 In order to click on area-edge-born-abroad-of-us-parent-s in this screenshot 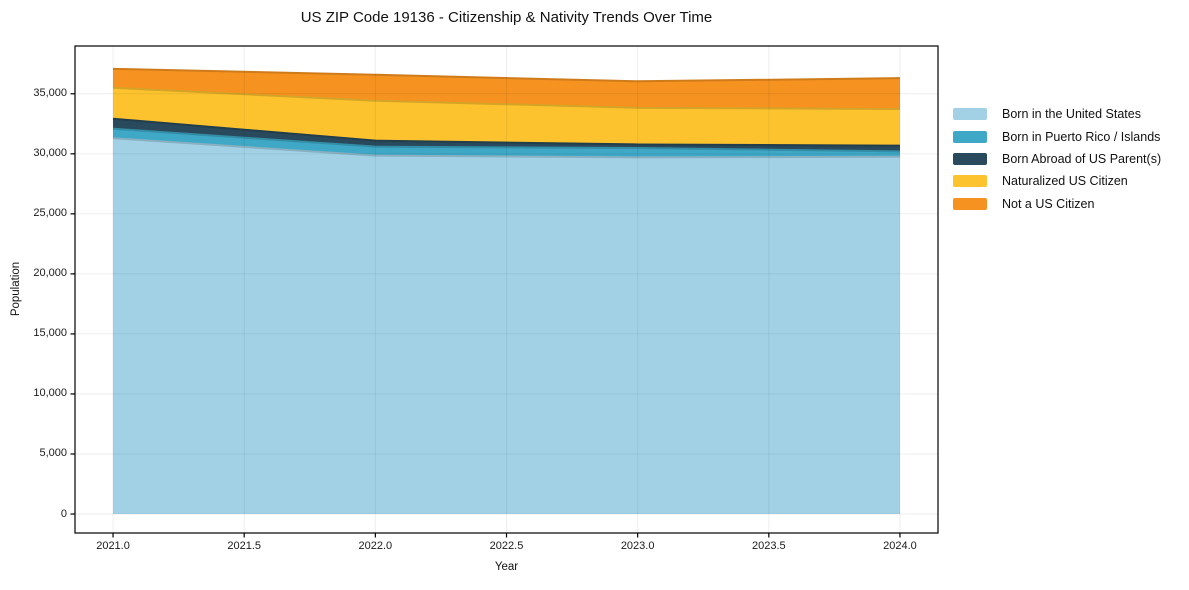, I will do `click(506, 132)`.